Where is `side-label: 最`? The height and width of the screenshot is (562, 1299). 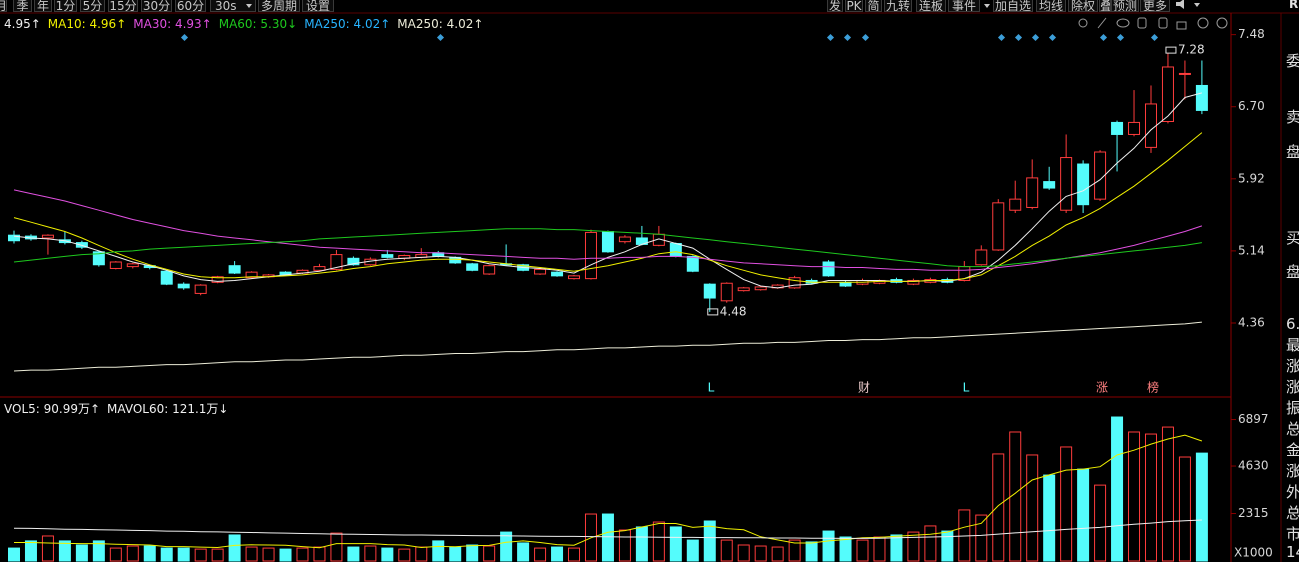 side-label: 最 is located at coordinates (1292, 345).